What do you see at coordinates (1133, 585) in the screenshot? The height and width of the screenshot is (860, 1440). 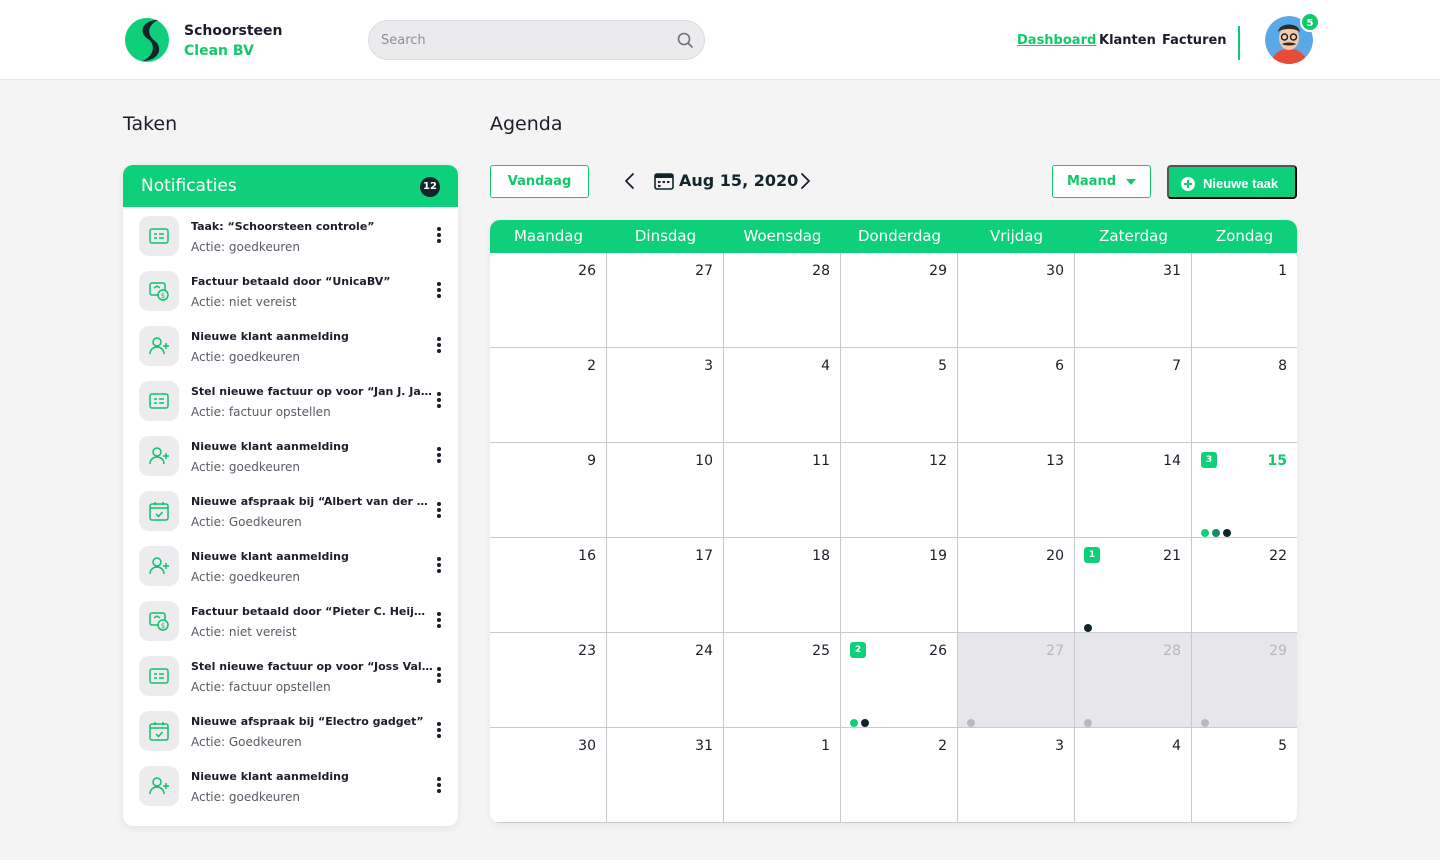 I see `calendar-day-cell: 21 1` at bounding box center [1133, 585].